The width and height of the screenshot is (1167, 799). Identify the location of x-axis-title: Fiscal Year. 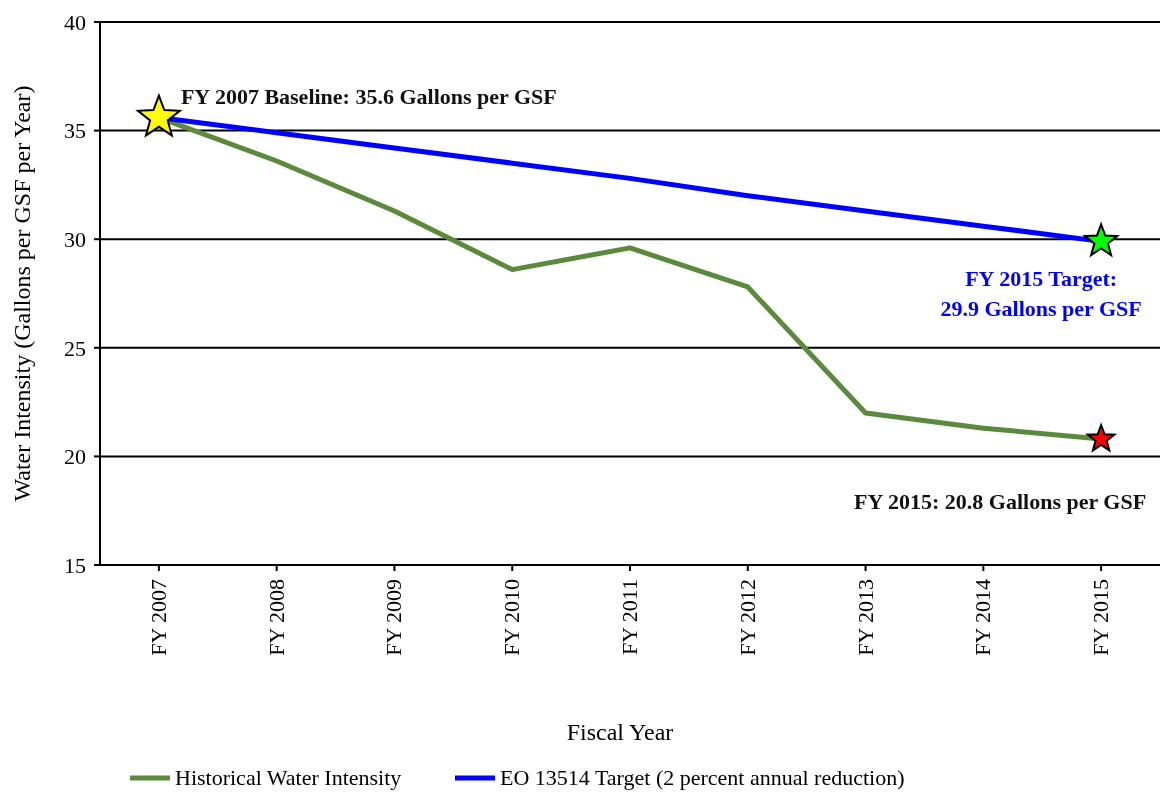
(620, 732).